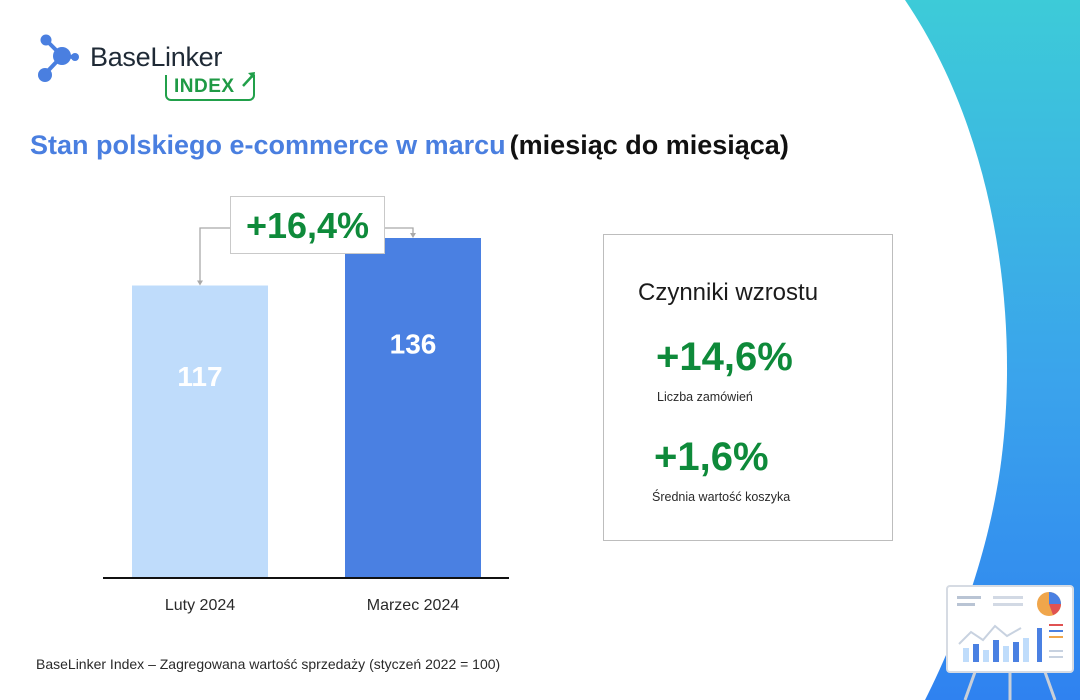 Image resolution: width=1080 pixels, height=700 pixels. I want to click on factor-basket-value: +1,6%, so click(711, 457).